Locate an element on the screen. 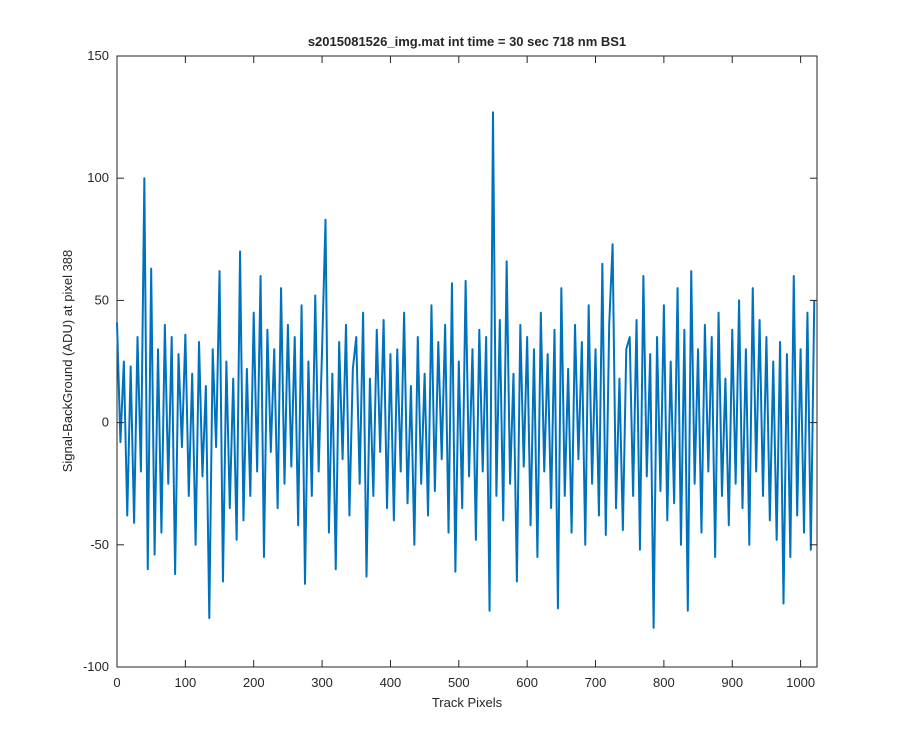 The height and width of the screenshot is (750, 900). x-tick-label: 200 is located at coordinates (254, 682).